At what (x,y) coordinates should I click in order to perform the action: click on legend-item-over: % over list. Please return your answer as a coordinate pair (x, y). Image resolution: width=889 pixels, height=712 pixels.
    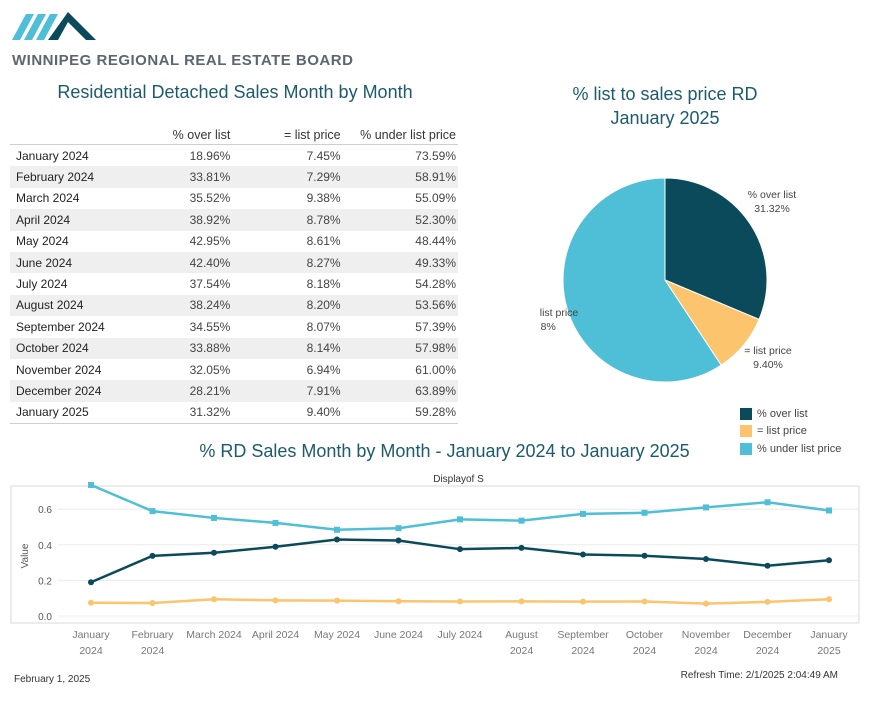
    Looking at the image, I should click on (790, 414).